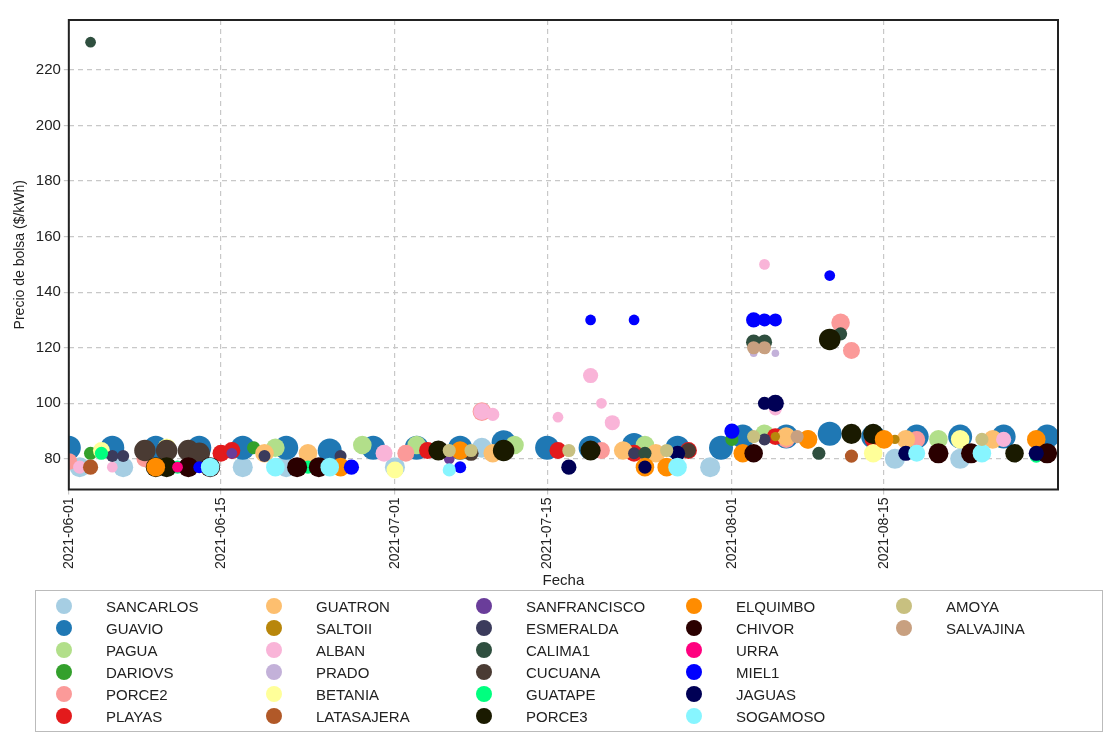 The image size is (1107, 732). What do you see at coordinates (563, 672) in the screenshot?
I see `legend-label: CUCUANA` at bounding box center [563, 672].